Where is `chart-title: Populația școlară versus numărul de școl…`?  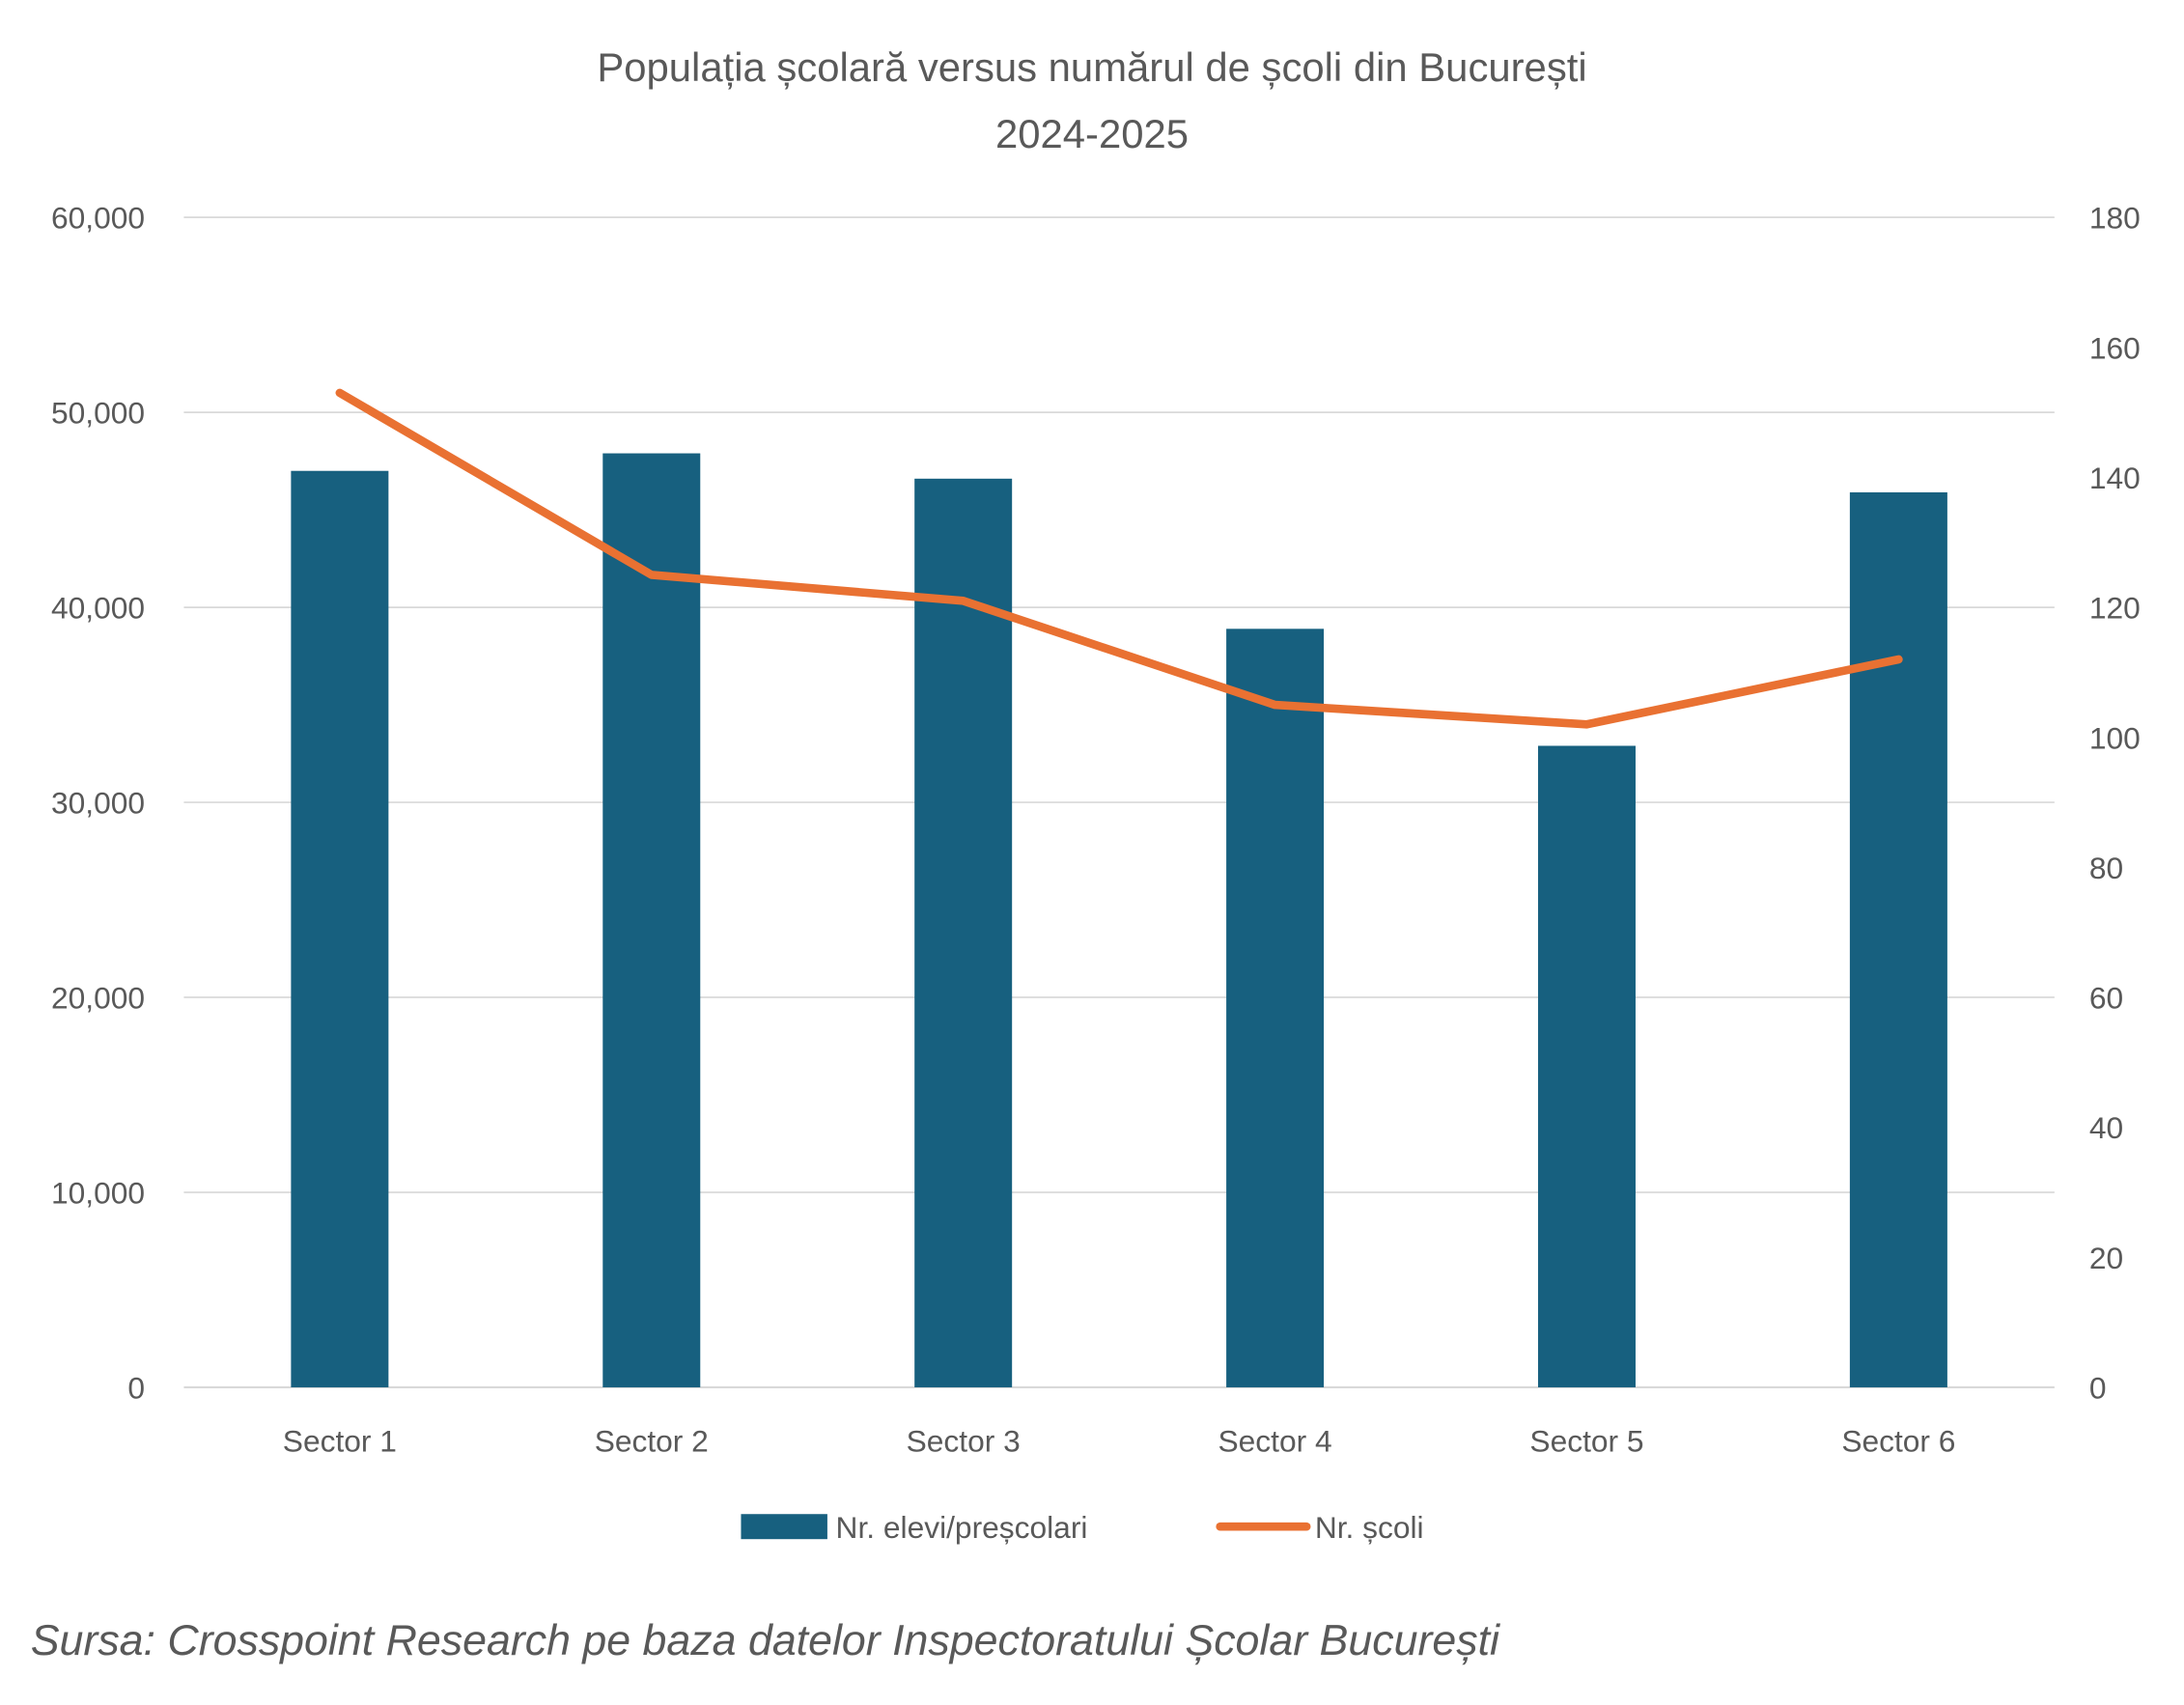
chart-title: Populația școlară versus numărul de școl… is located at coordinates (1091, 67).